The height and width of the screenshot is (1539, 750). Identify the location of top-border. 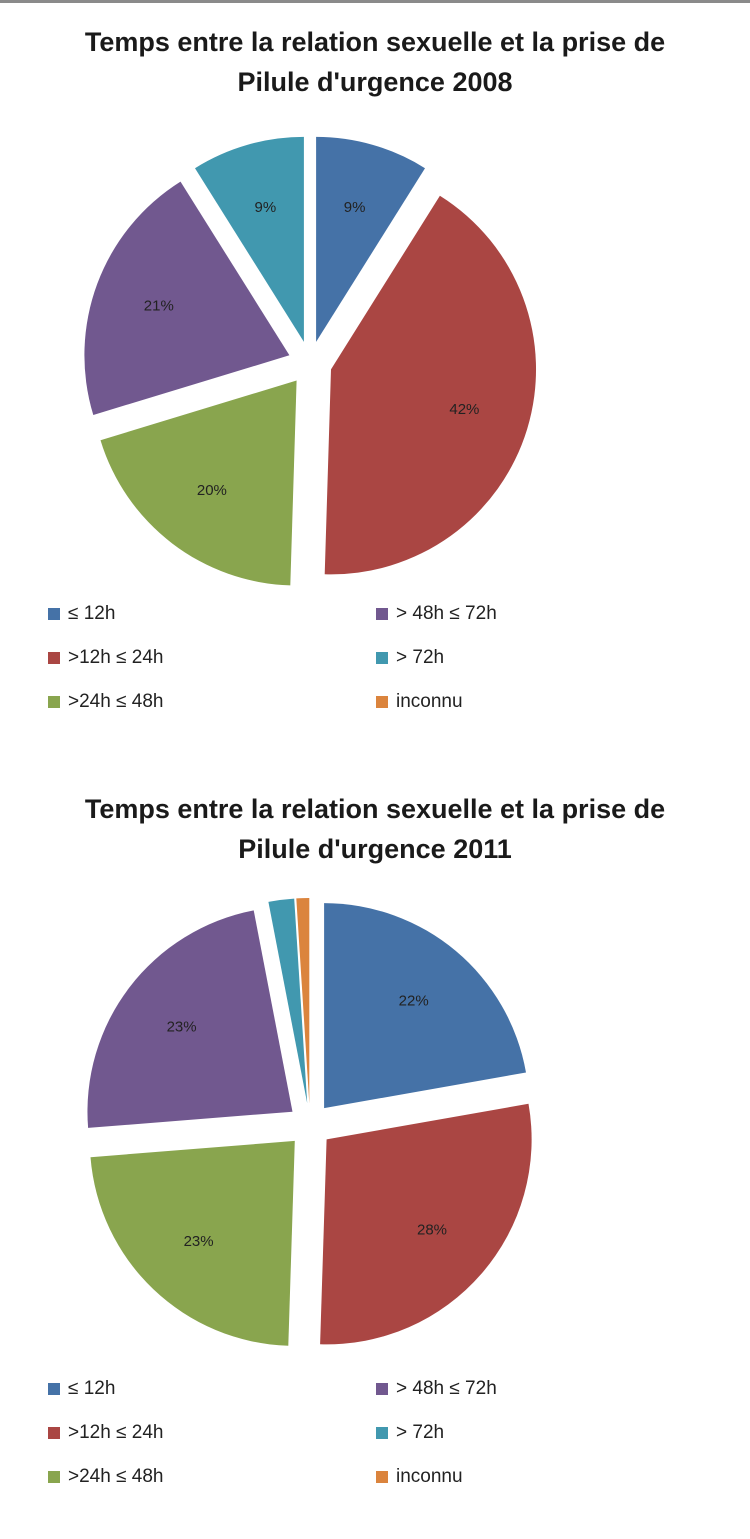
(375, 1).